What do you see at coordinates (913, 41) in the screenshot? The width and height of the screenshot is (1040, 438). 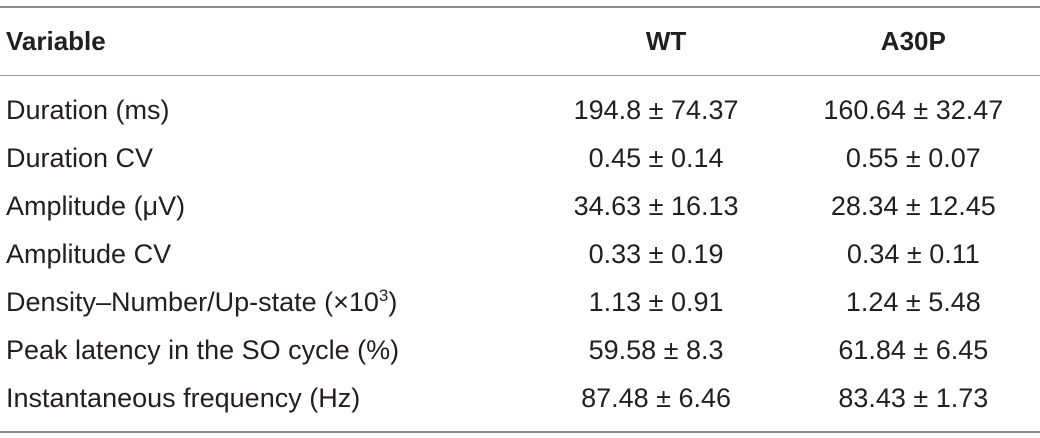 I see `header-a30p: A30P` at bounding box center [913, 41].